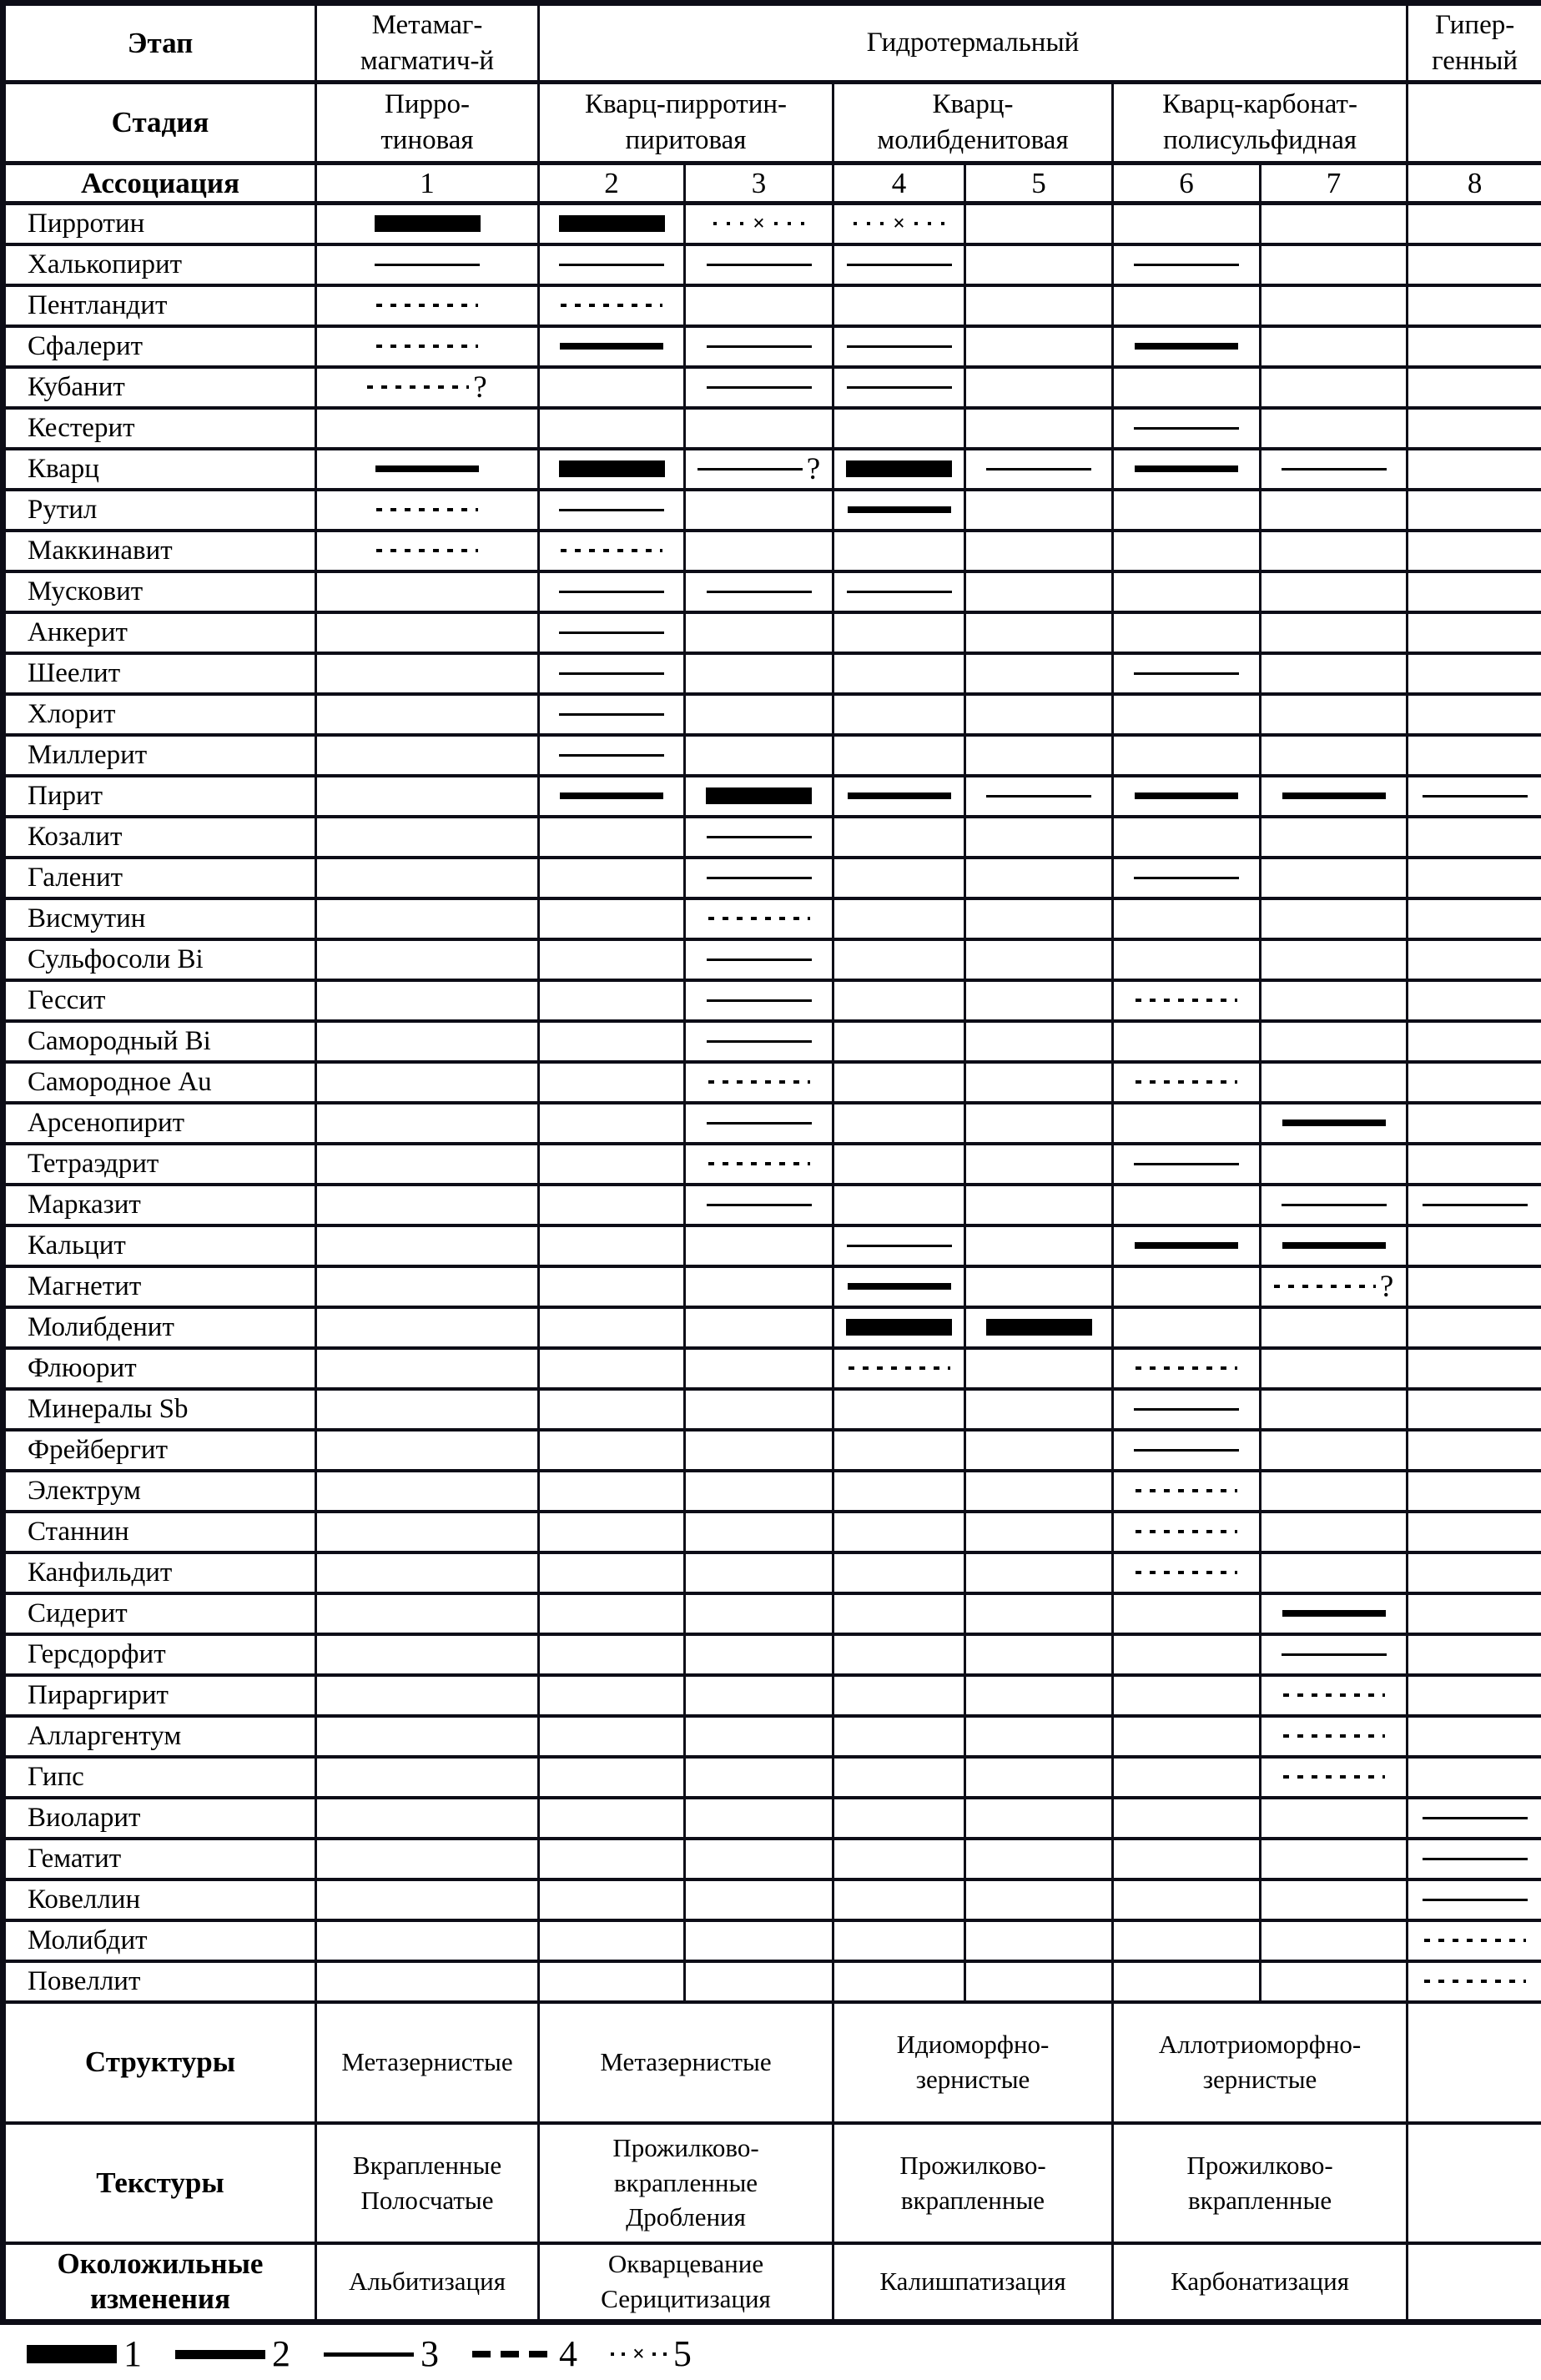  What do you see at coordinates (1334, 184) in the screenshot?
I see `association-7: 7` at bounding box center [1334, 184].